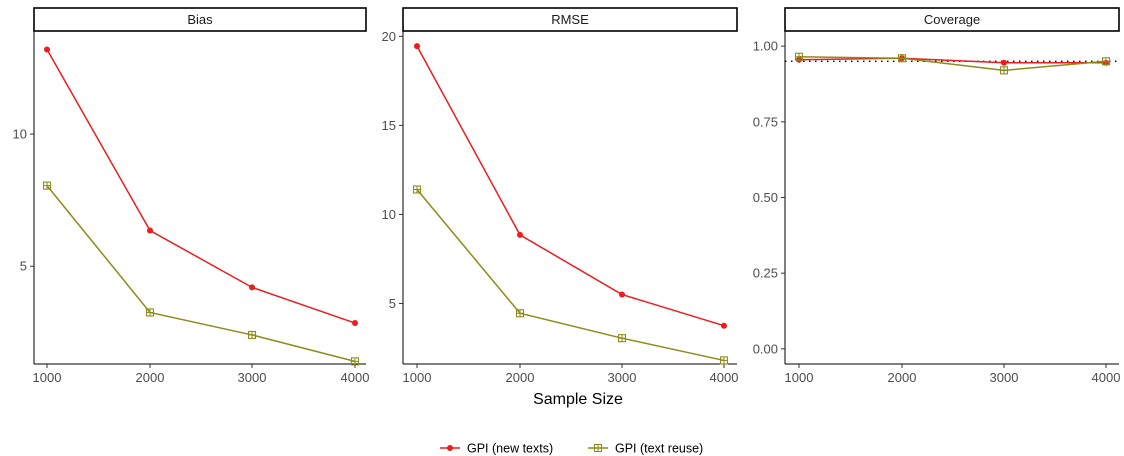 Image resolution: width=1124 pixels, height=456 pixels. I want to click on legend-item-new-texts: GPI (new texts), so click(496, 449).